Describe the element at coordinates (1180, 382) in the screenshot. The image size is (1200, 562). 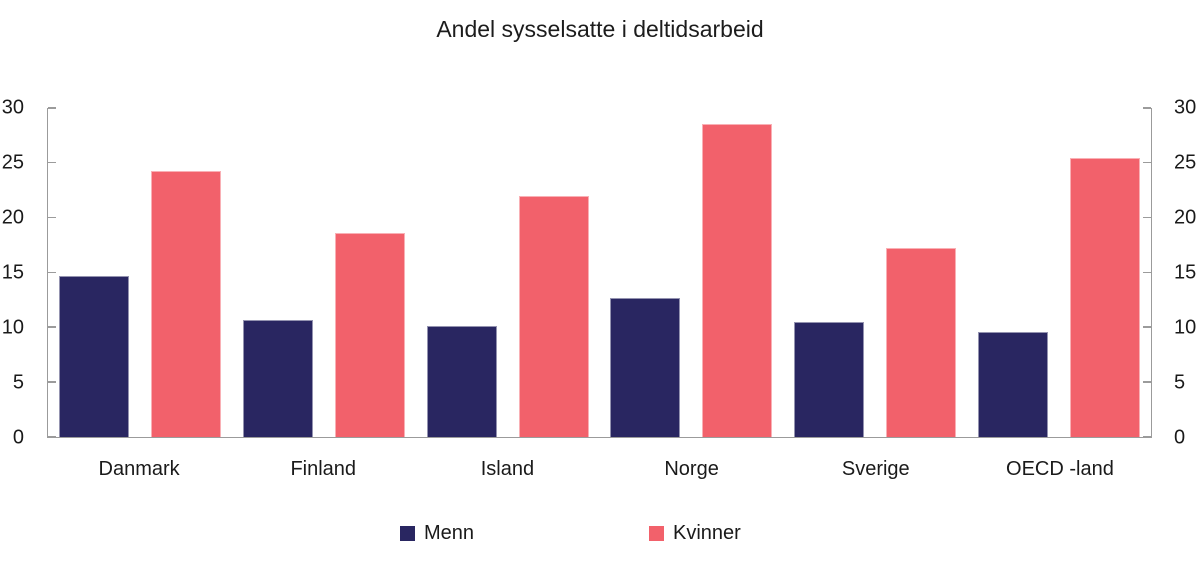
I see `y-tick-label-right-5: 5` at that location.